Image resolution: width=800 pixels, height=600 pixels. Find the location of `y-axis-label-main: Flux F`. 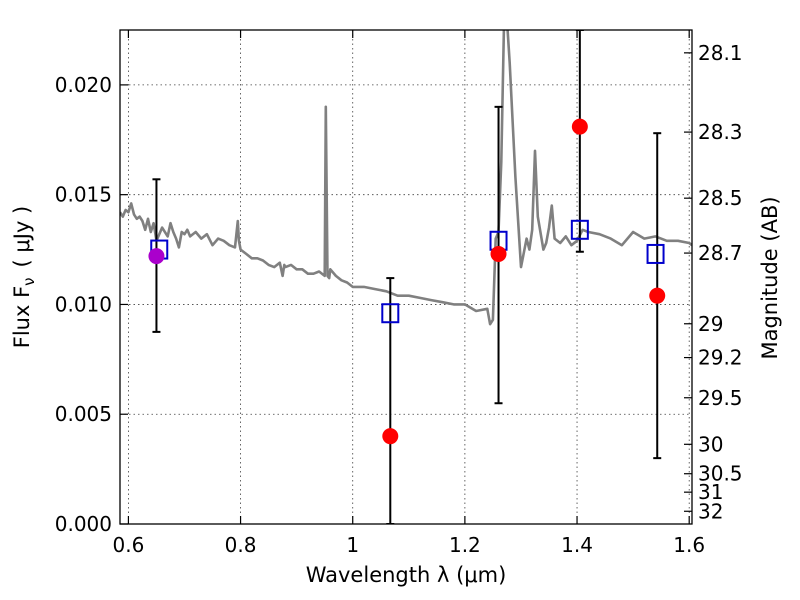

y-axis-label-main: Flux F is located at coordinates (22, 317).